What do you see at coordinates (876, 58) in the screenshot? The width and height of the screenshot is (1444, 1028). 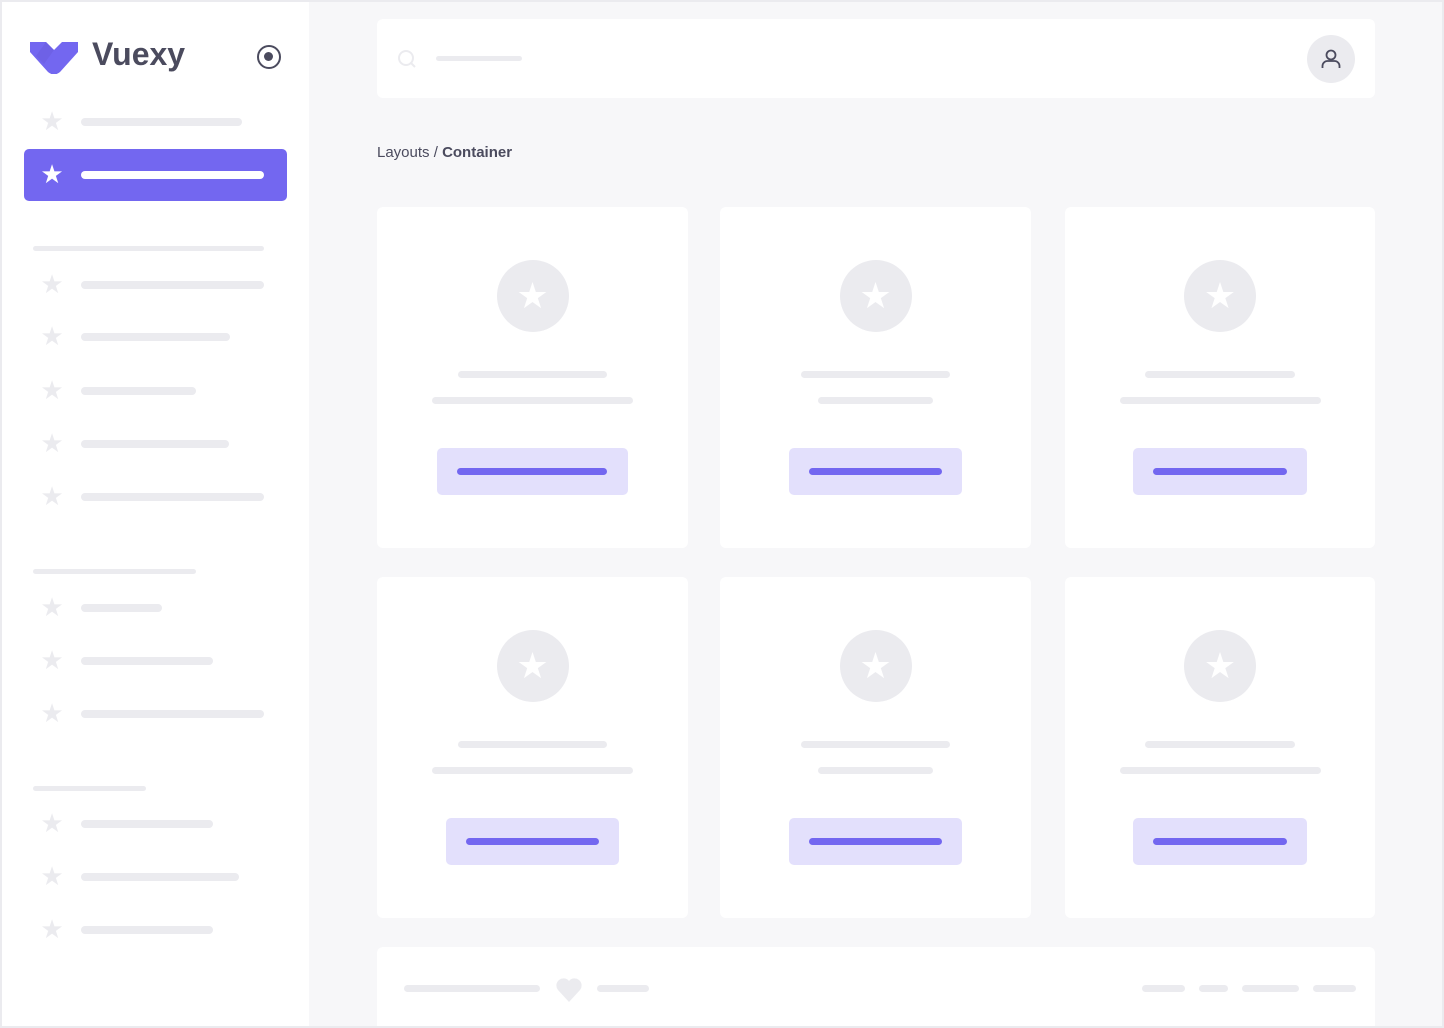 I see `topbar` at bounding box center [876, 58].